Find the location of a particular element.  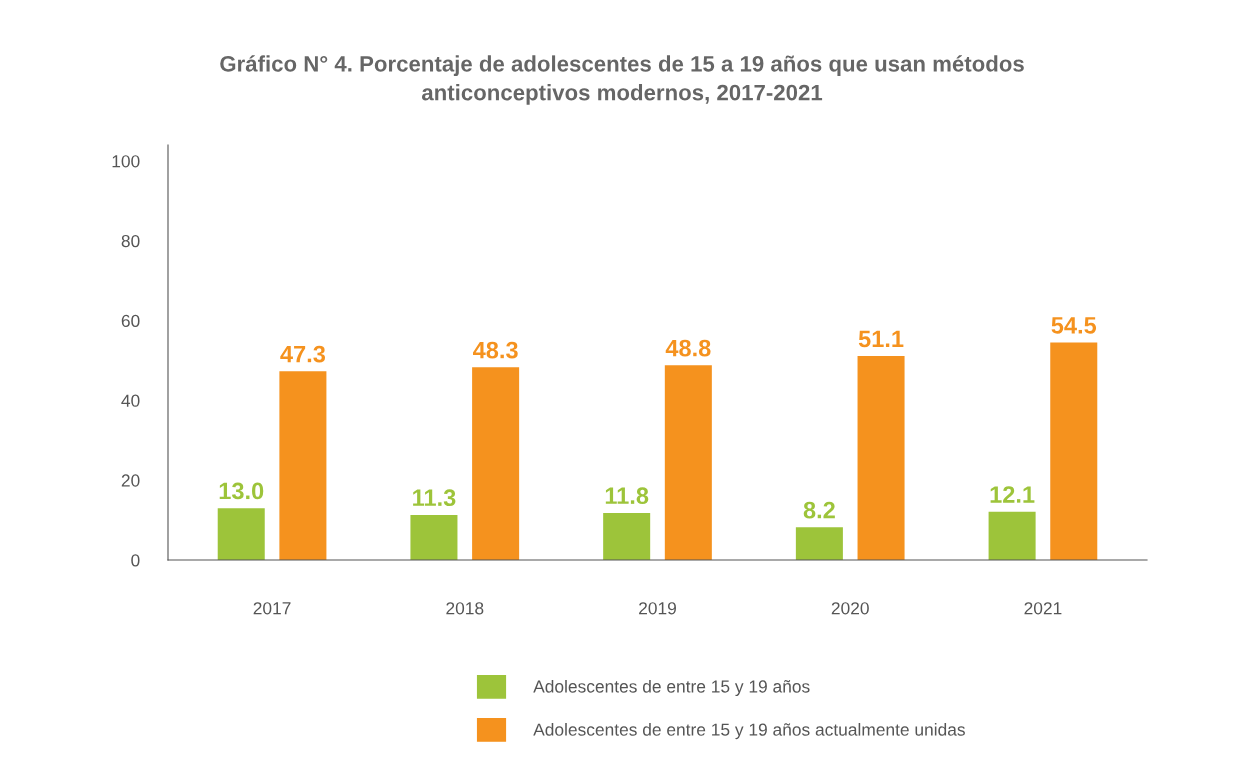

legend-label: Adolescentes de entre 15 y 19 años actualmente unidas is located at coordinates (749, 731).